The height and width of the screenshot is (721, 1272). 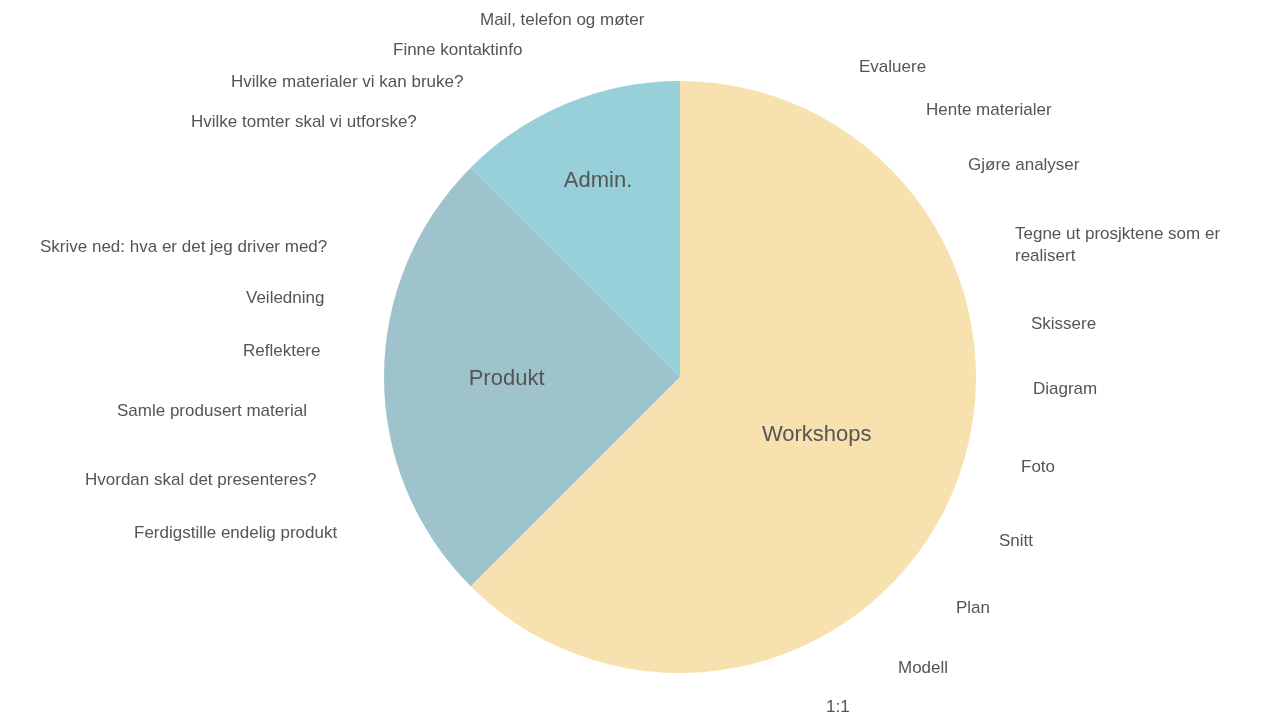 What do you see at coordinates (989, 109) in the screenshot?
I see `text: Hente materialer` at bounding box center [989, 109].